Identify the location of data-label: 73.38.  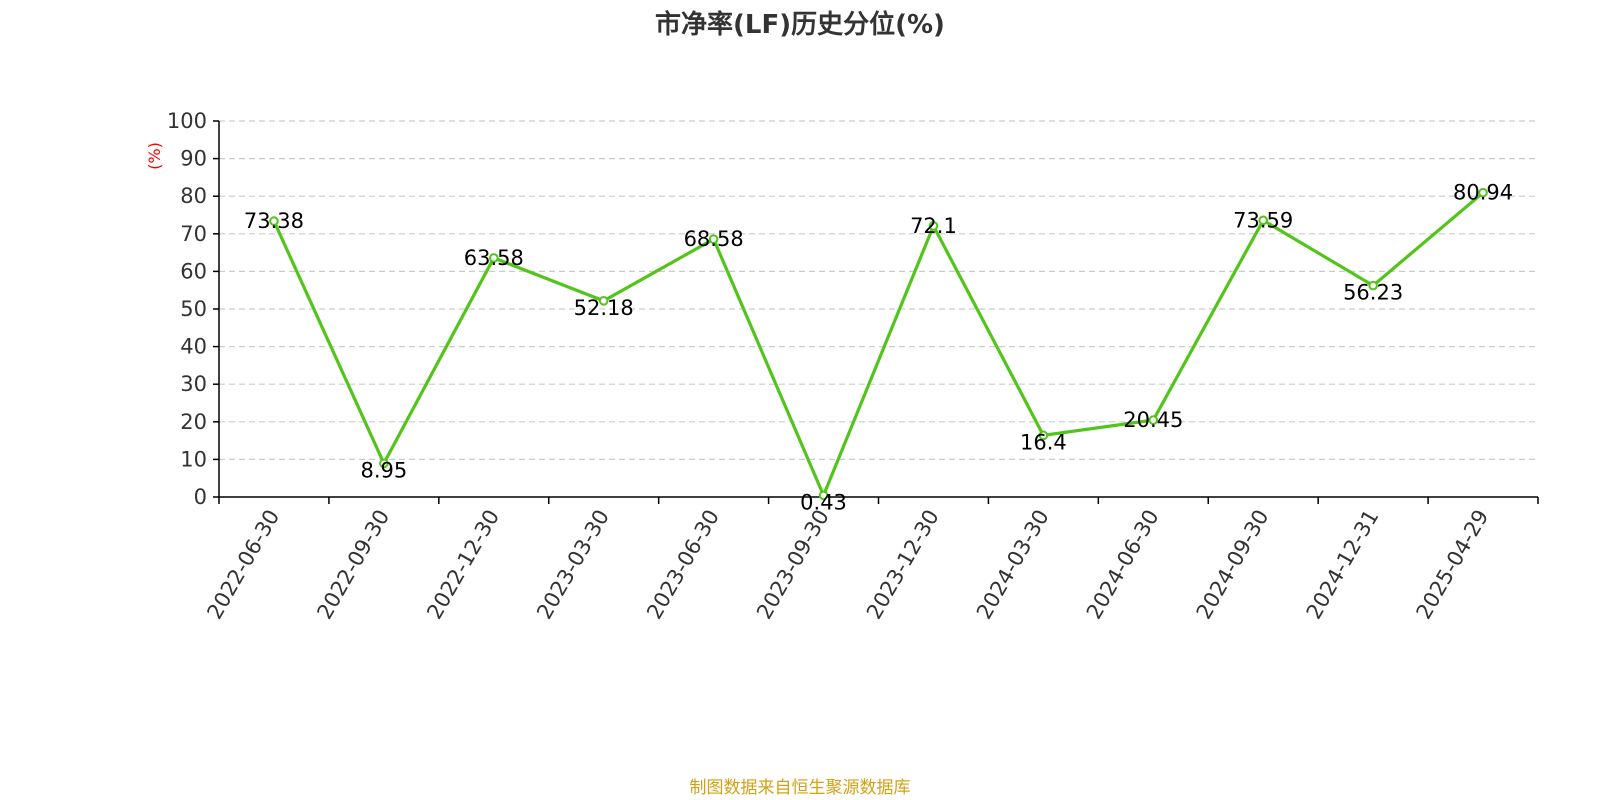
(274, 221).